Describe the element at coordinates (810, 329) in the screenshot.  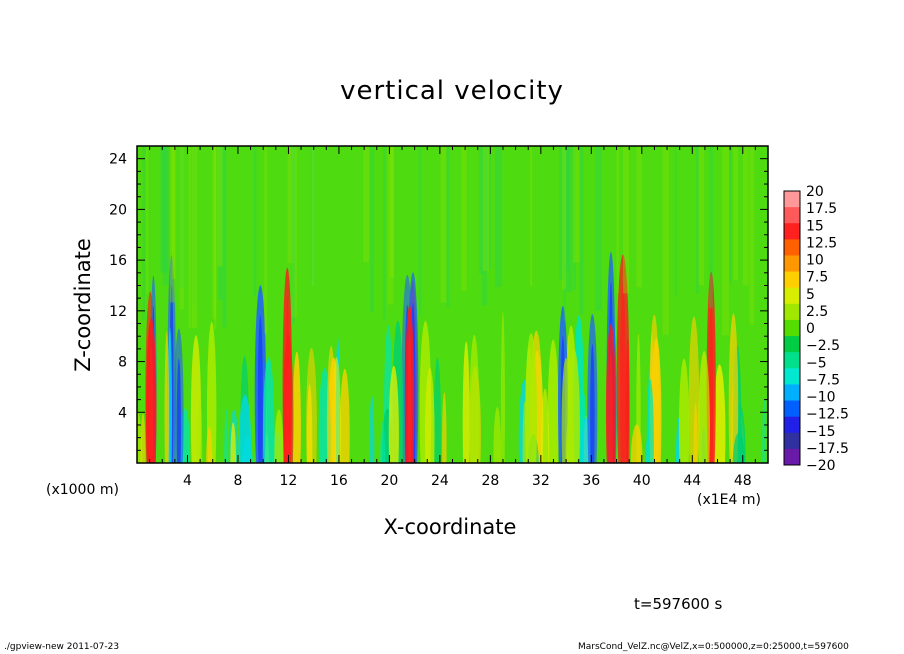
I see `colorbar-label: 0` at that location.